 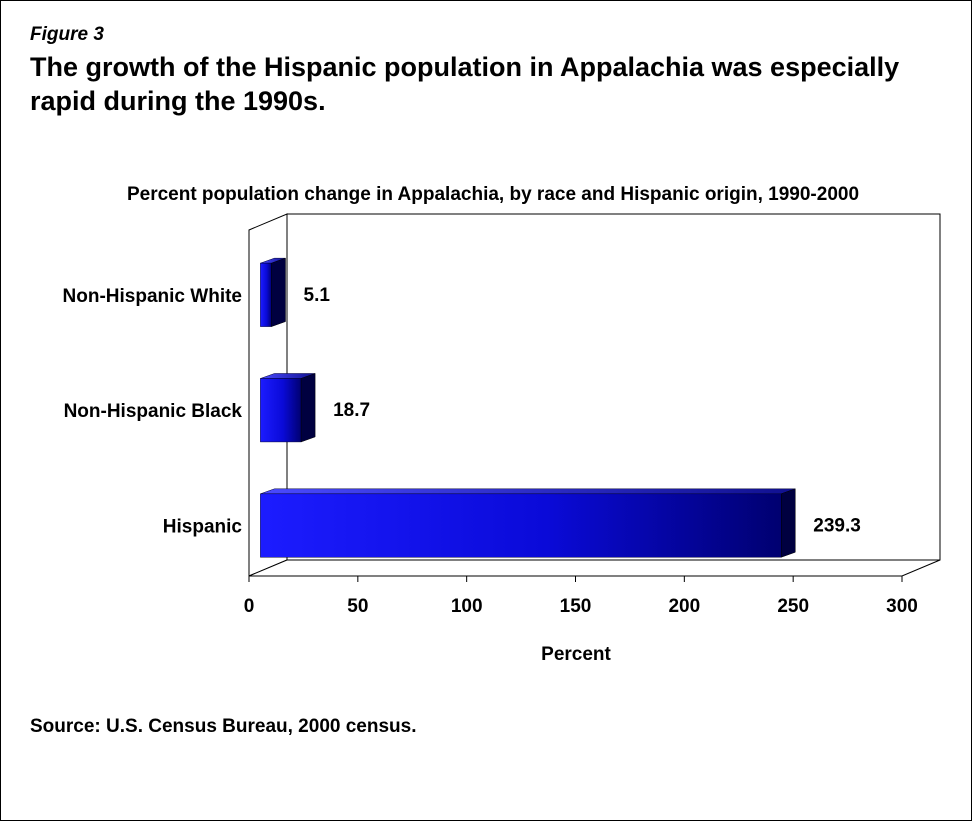 What do you see at coordinates (67, 34) in the screenshot?
I see `figure-label: Figure 3` at bounding box center [67, 34].